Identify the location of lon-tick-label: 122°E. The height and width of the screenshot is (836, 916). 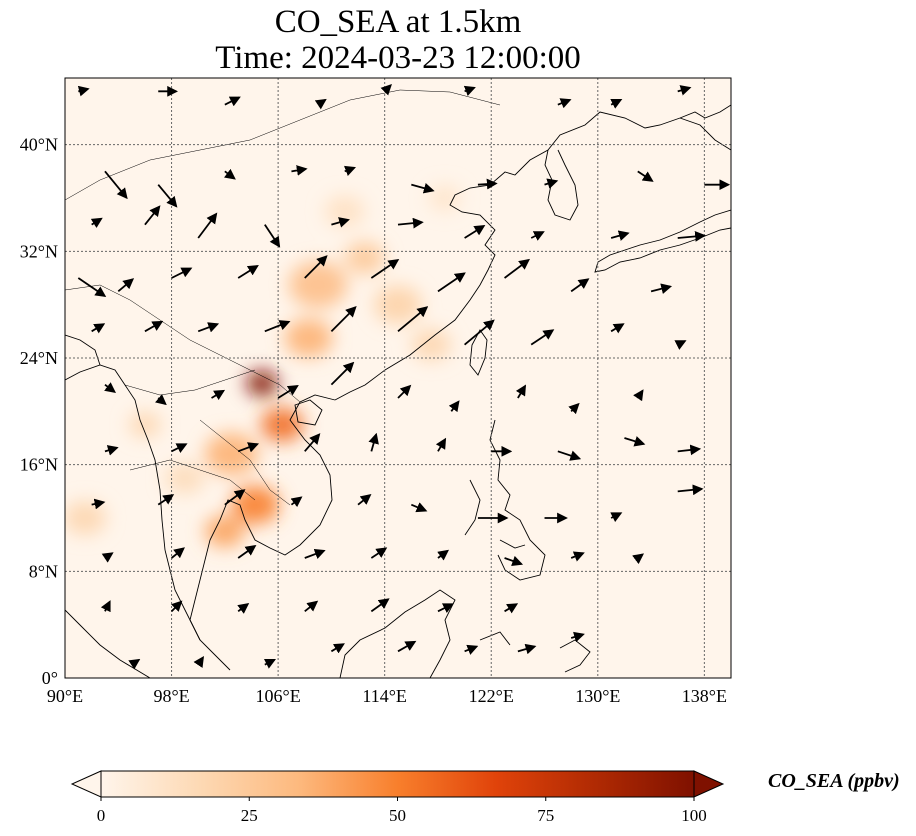
(491, 696).